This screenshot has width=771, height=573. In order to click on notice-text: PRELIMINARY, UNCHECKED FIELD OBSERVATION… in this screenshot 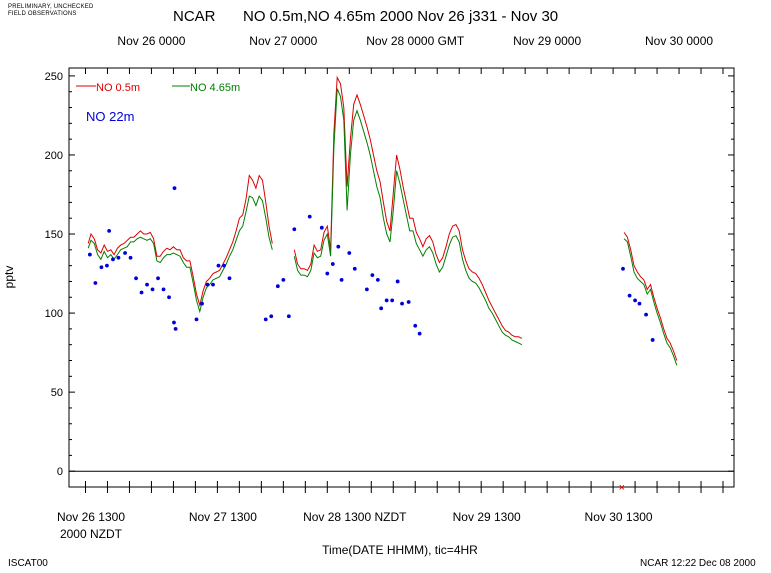, I will do `click(51, 11)`.